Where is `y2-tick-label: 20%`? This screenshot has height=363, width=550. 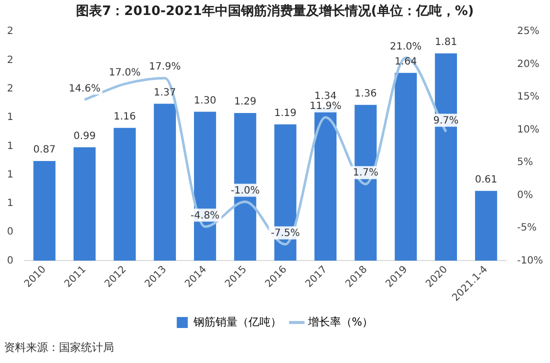
y2-tick-label: 20% is located at coordinates (528, 64).